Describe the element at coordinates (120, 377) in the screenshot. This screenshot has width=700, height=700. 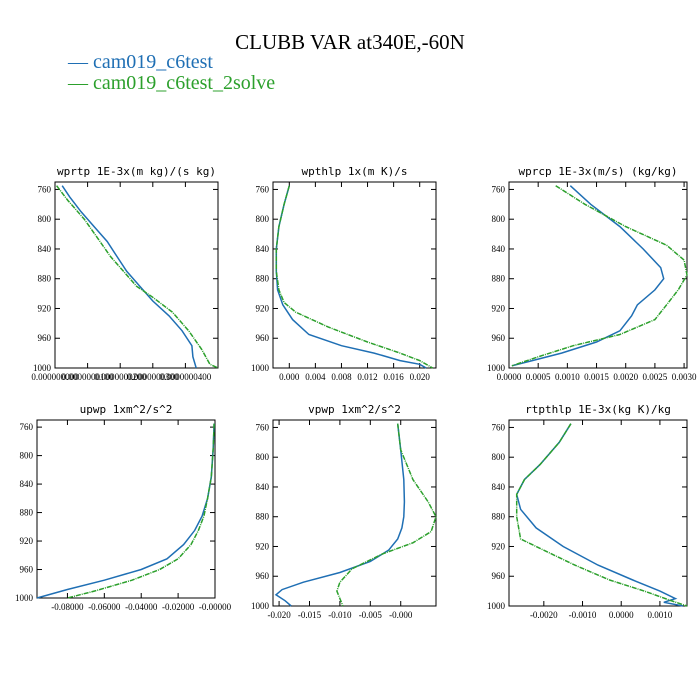
I see `x-tick-label: 0.0000000200` at that location.